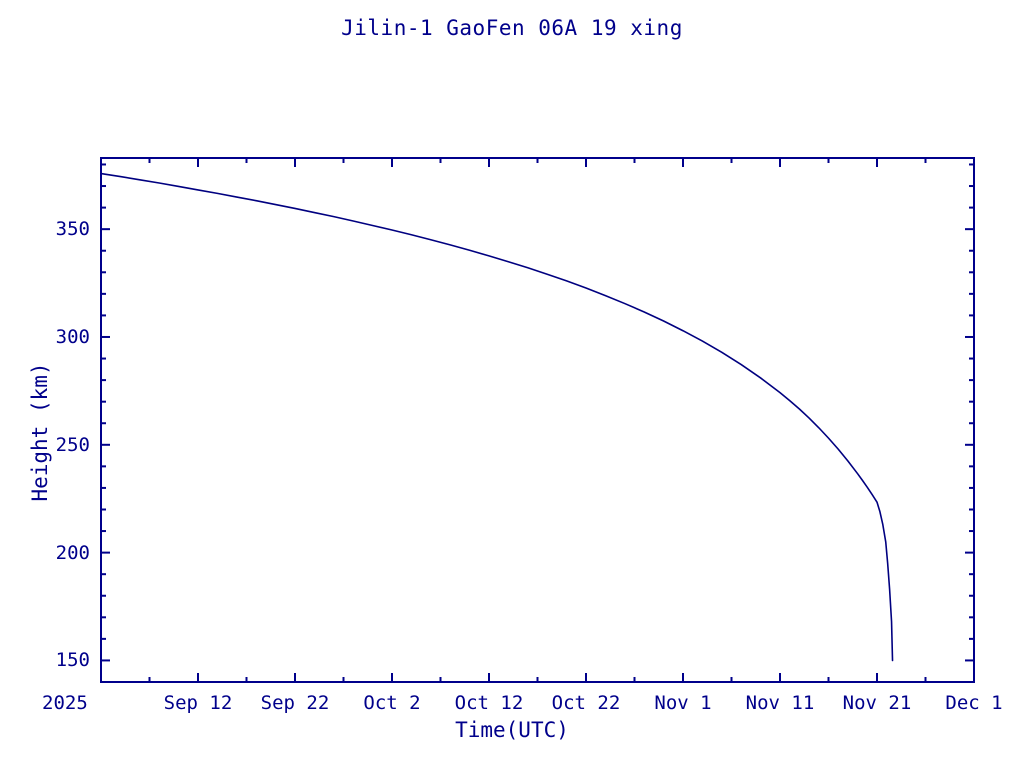  I want to click on x-tick-label-1: Sep 22, so click(295, 703).